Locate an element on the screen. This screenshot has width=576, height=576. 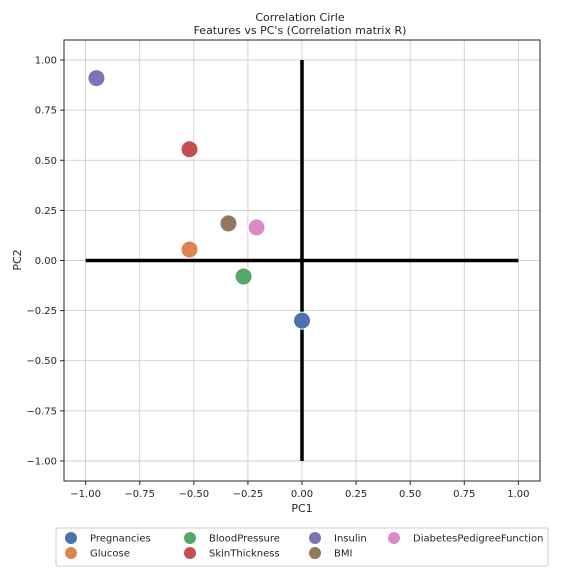
x-tick-label: 1.00 is located at coordinates (518, 494).